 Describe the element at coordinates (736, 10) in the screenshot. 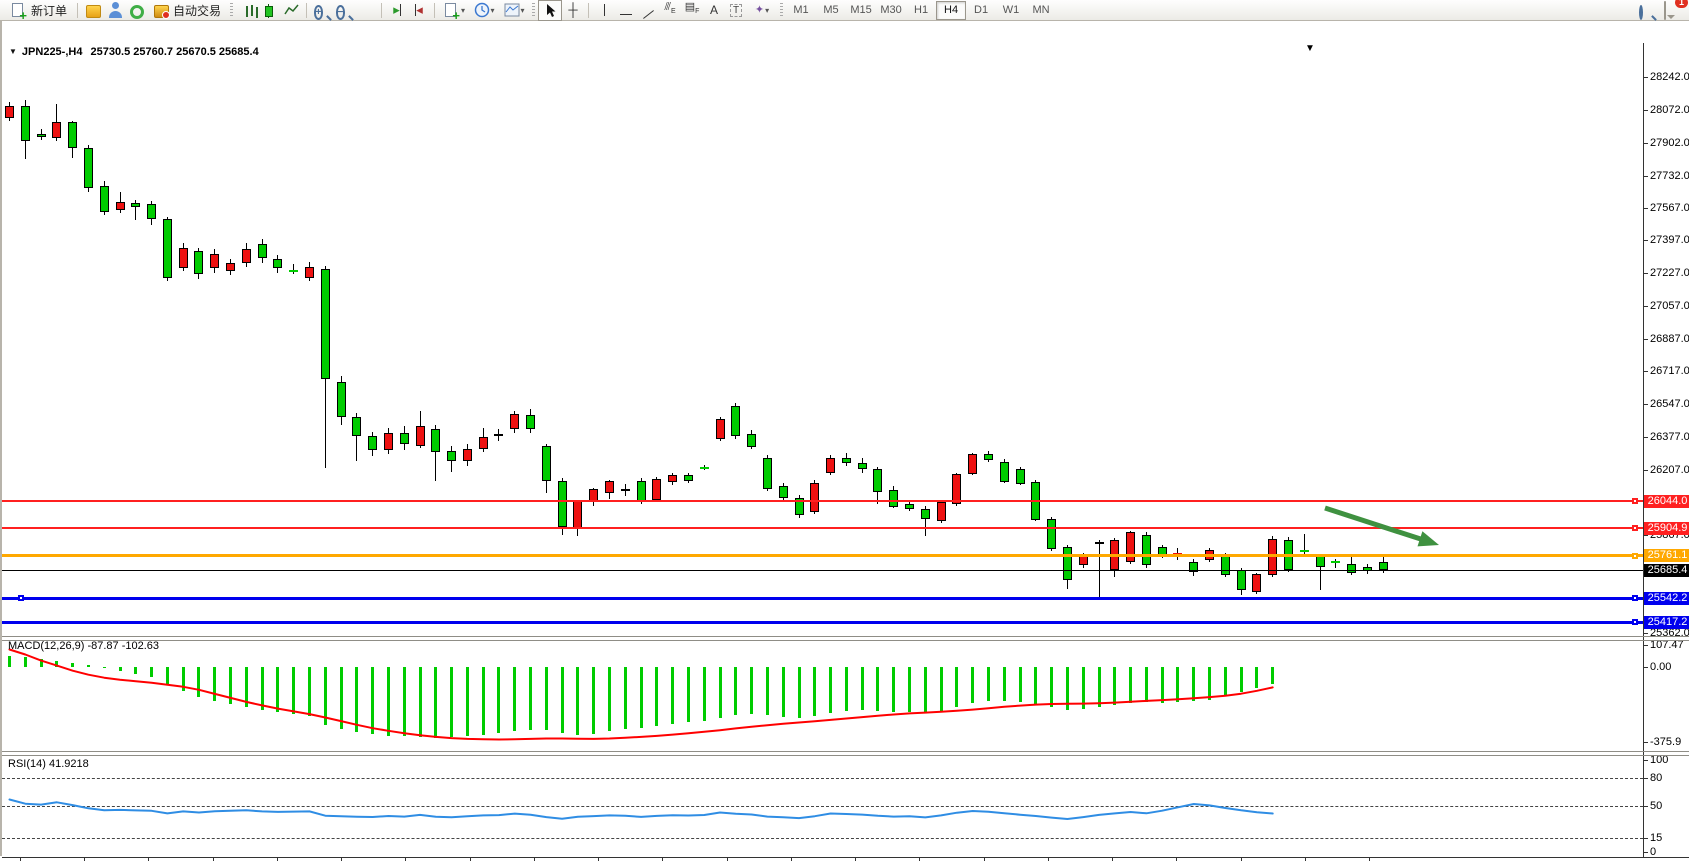

I see `label-tool-button: T` at that location.